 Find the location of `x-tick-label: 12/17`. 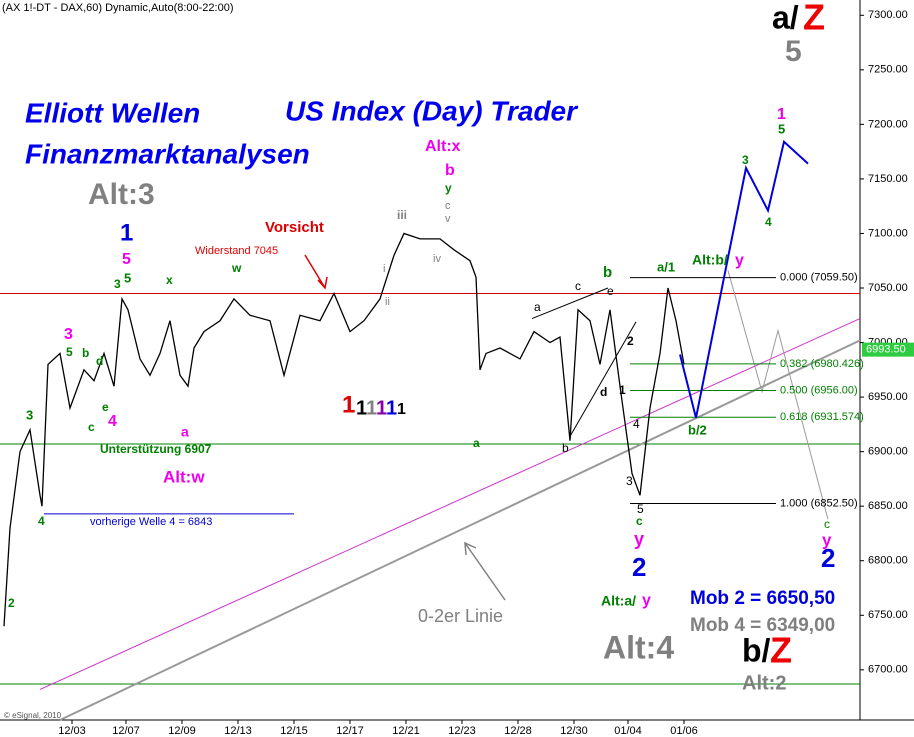

x-tick-label: 12/17 is located at coordinates (350, 731).